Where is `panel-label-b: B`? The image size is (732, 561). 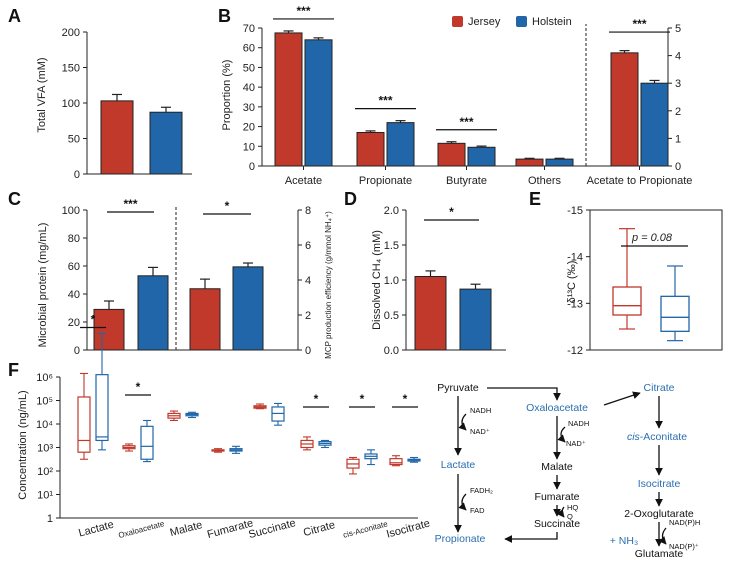
panel-label-b: B is located at coordinates (224, 16).